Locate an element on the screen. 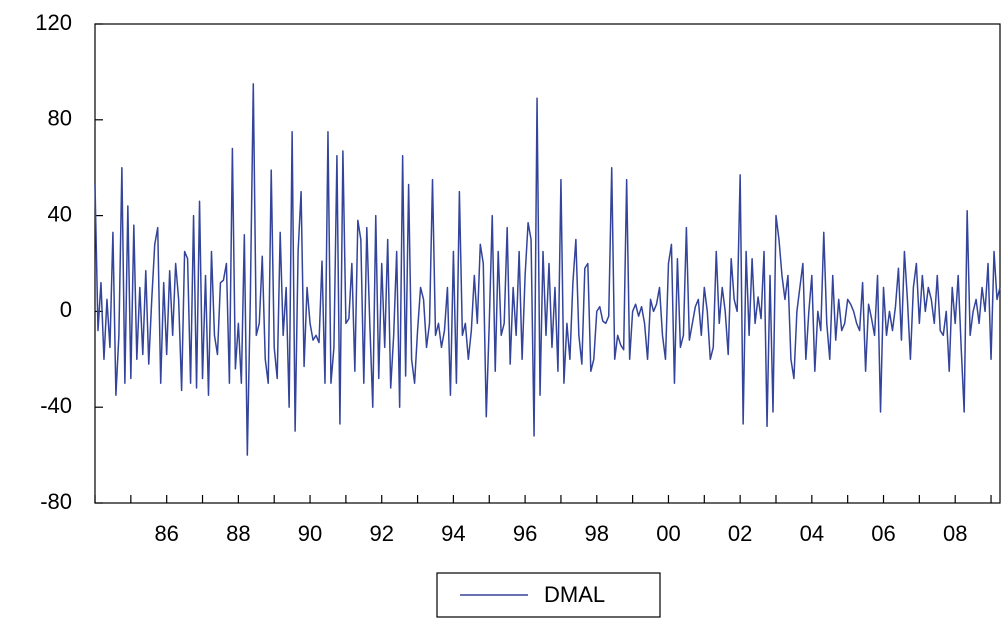 Image resolution: width=1002 pixels, height=619 pixels. x-tick-label: 04 is located at coordinates (812, 533).